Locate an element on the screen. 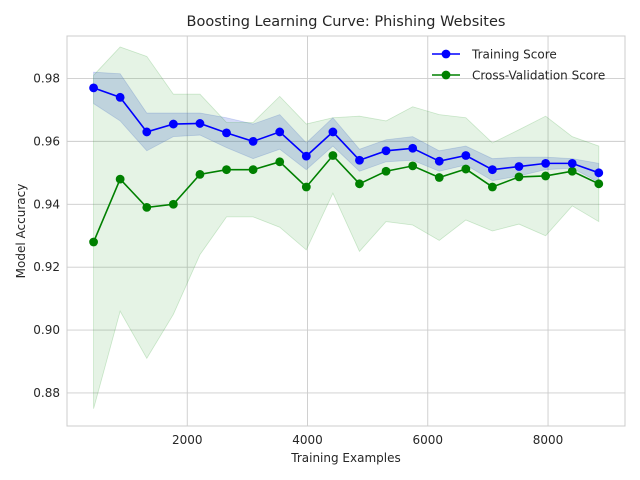 This screenshot has height=480, width=640. legend-label-training-score: Training Score is located at coordinates (514, 55).